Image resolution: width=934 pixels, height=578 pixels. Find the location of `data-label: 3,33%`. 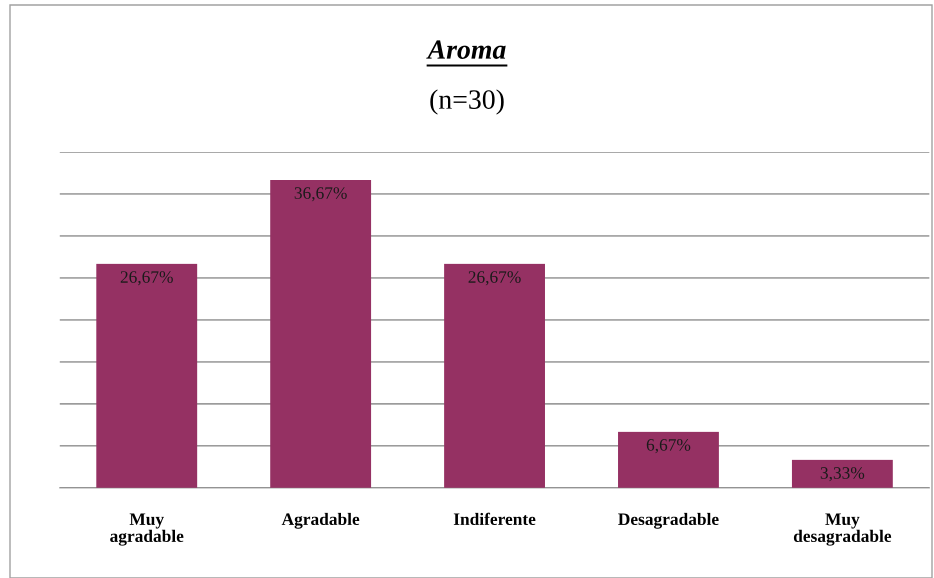

data-label: 3,33% is located at coordinates (842, 474).